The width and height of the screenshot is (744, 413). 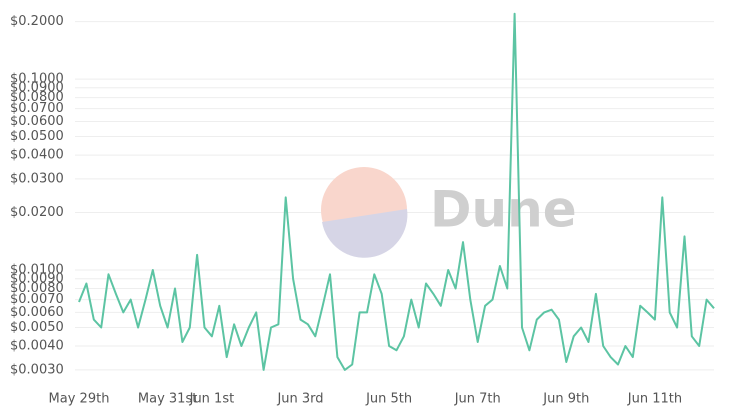 What do you see at coordinates (79, 399) in the screenshot?
I see `x-tick-label: May 29th` at bounding box center [79, 399].